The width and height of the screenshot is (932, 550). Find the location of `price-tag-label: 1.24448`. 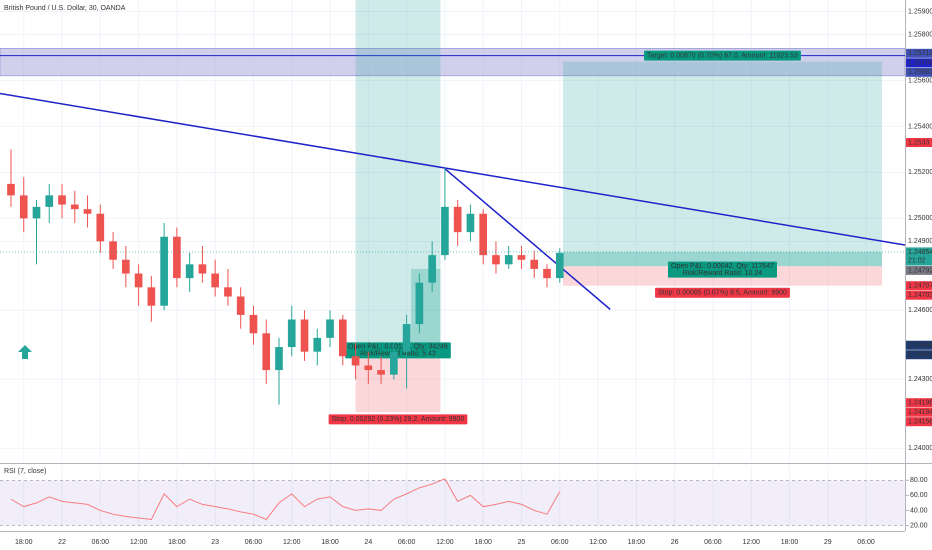

price-tag-label: 1.24448 is located at coordinates (920, 345).